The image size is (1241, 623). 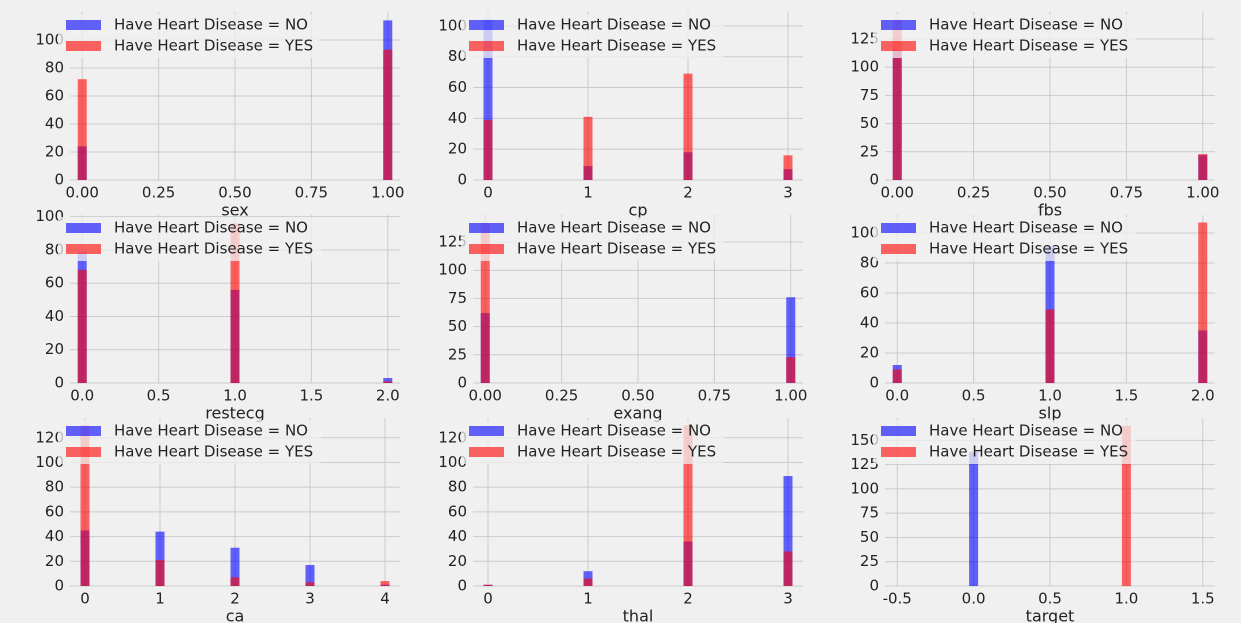 I want to click on x-axis-label: sex, so click(x=234, y=210).